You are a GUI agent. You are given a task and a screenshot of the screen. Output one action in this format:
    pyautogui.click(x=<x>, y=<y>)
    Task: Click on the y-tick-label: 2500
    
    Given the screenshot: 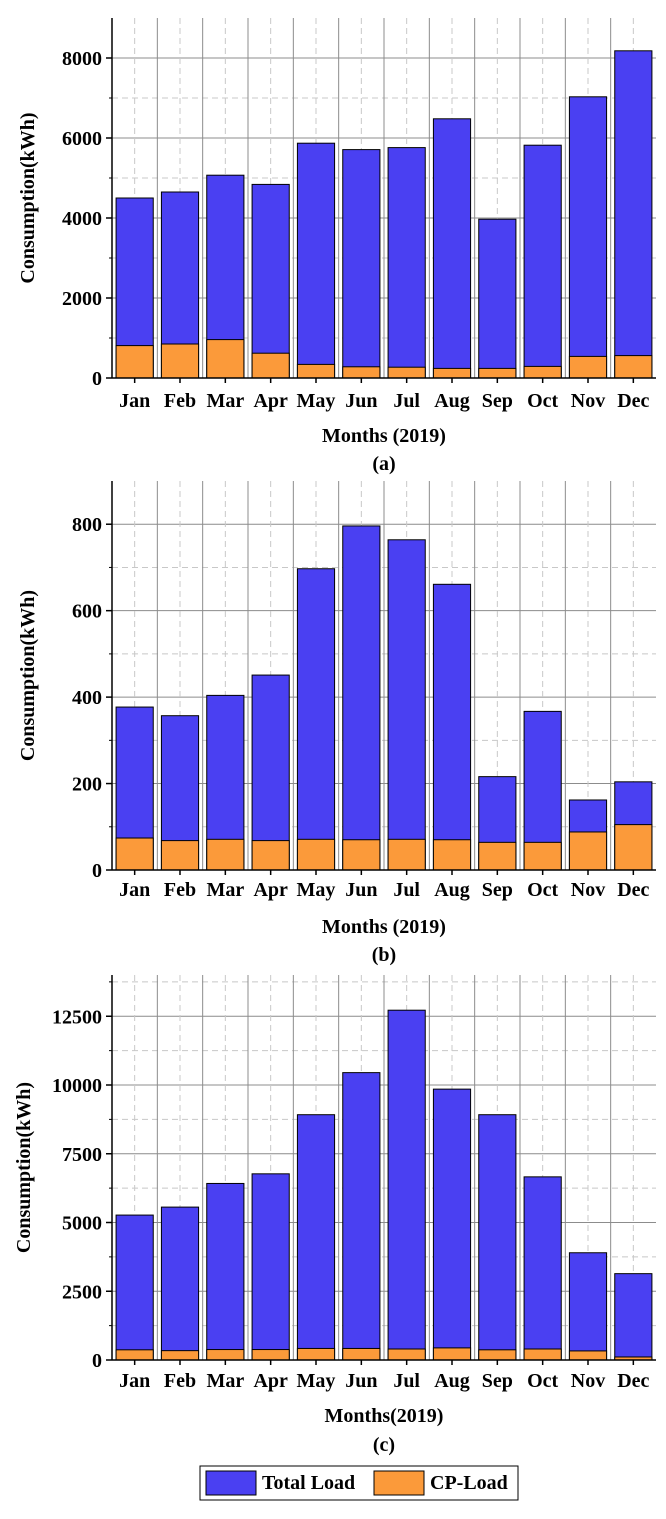 What is the action you would take?
    pyautogui.click(x=82, y=1292)
    